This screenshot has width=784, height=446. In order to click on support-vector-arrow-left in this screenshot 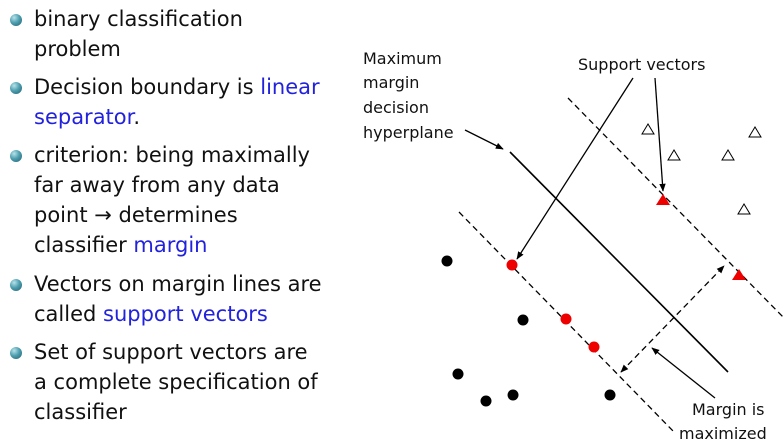, I will do `click(575, 168)`.